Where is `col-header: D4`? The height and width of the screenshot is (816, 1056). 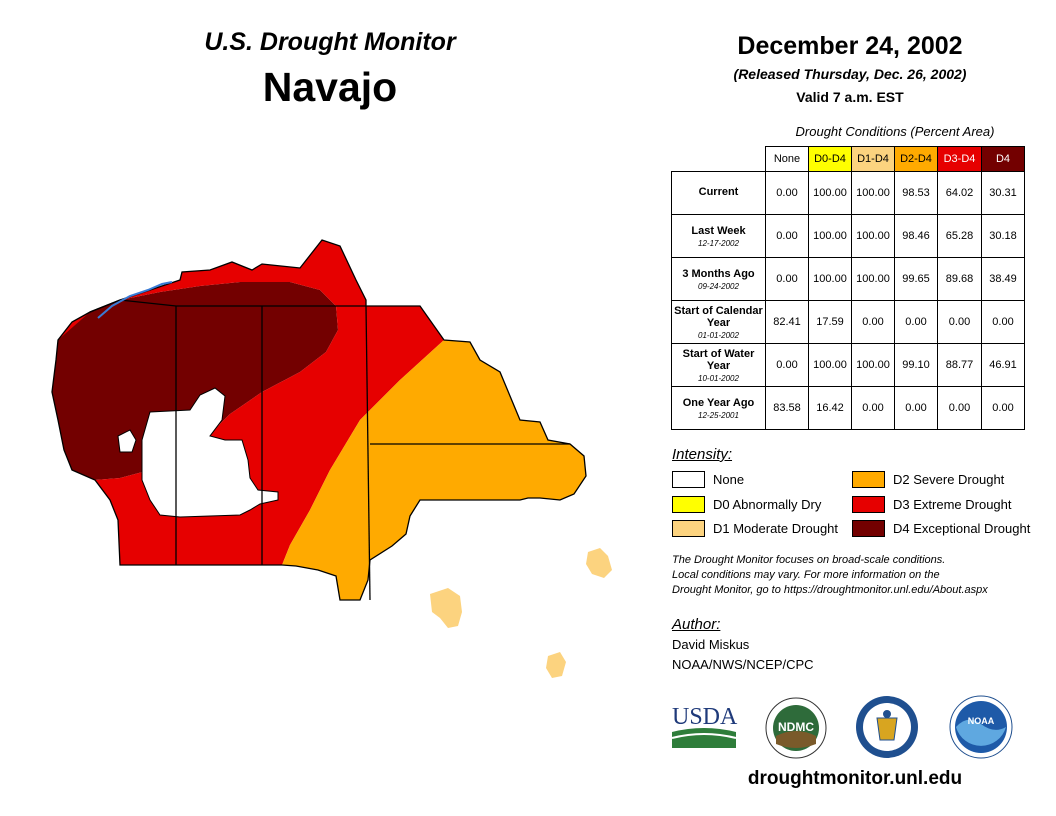
col-header: D4 is located at coordinates (1003, 159).